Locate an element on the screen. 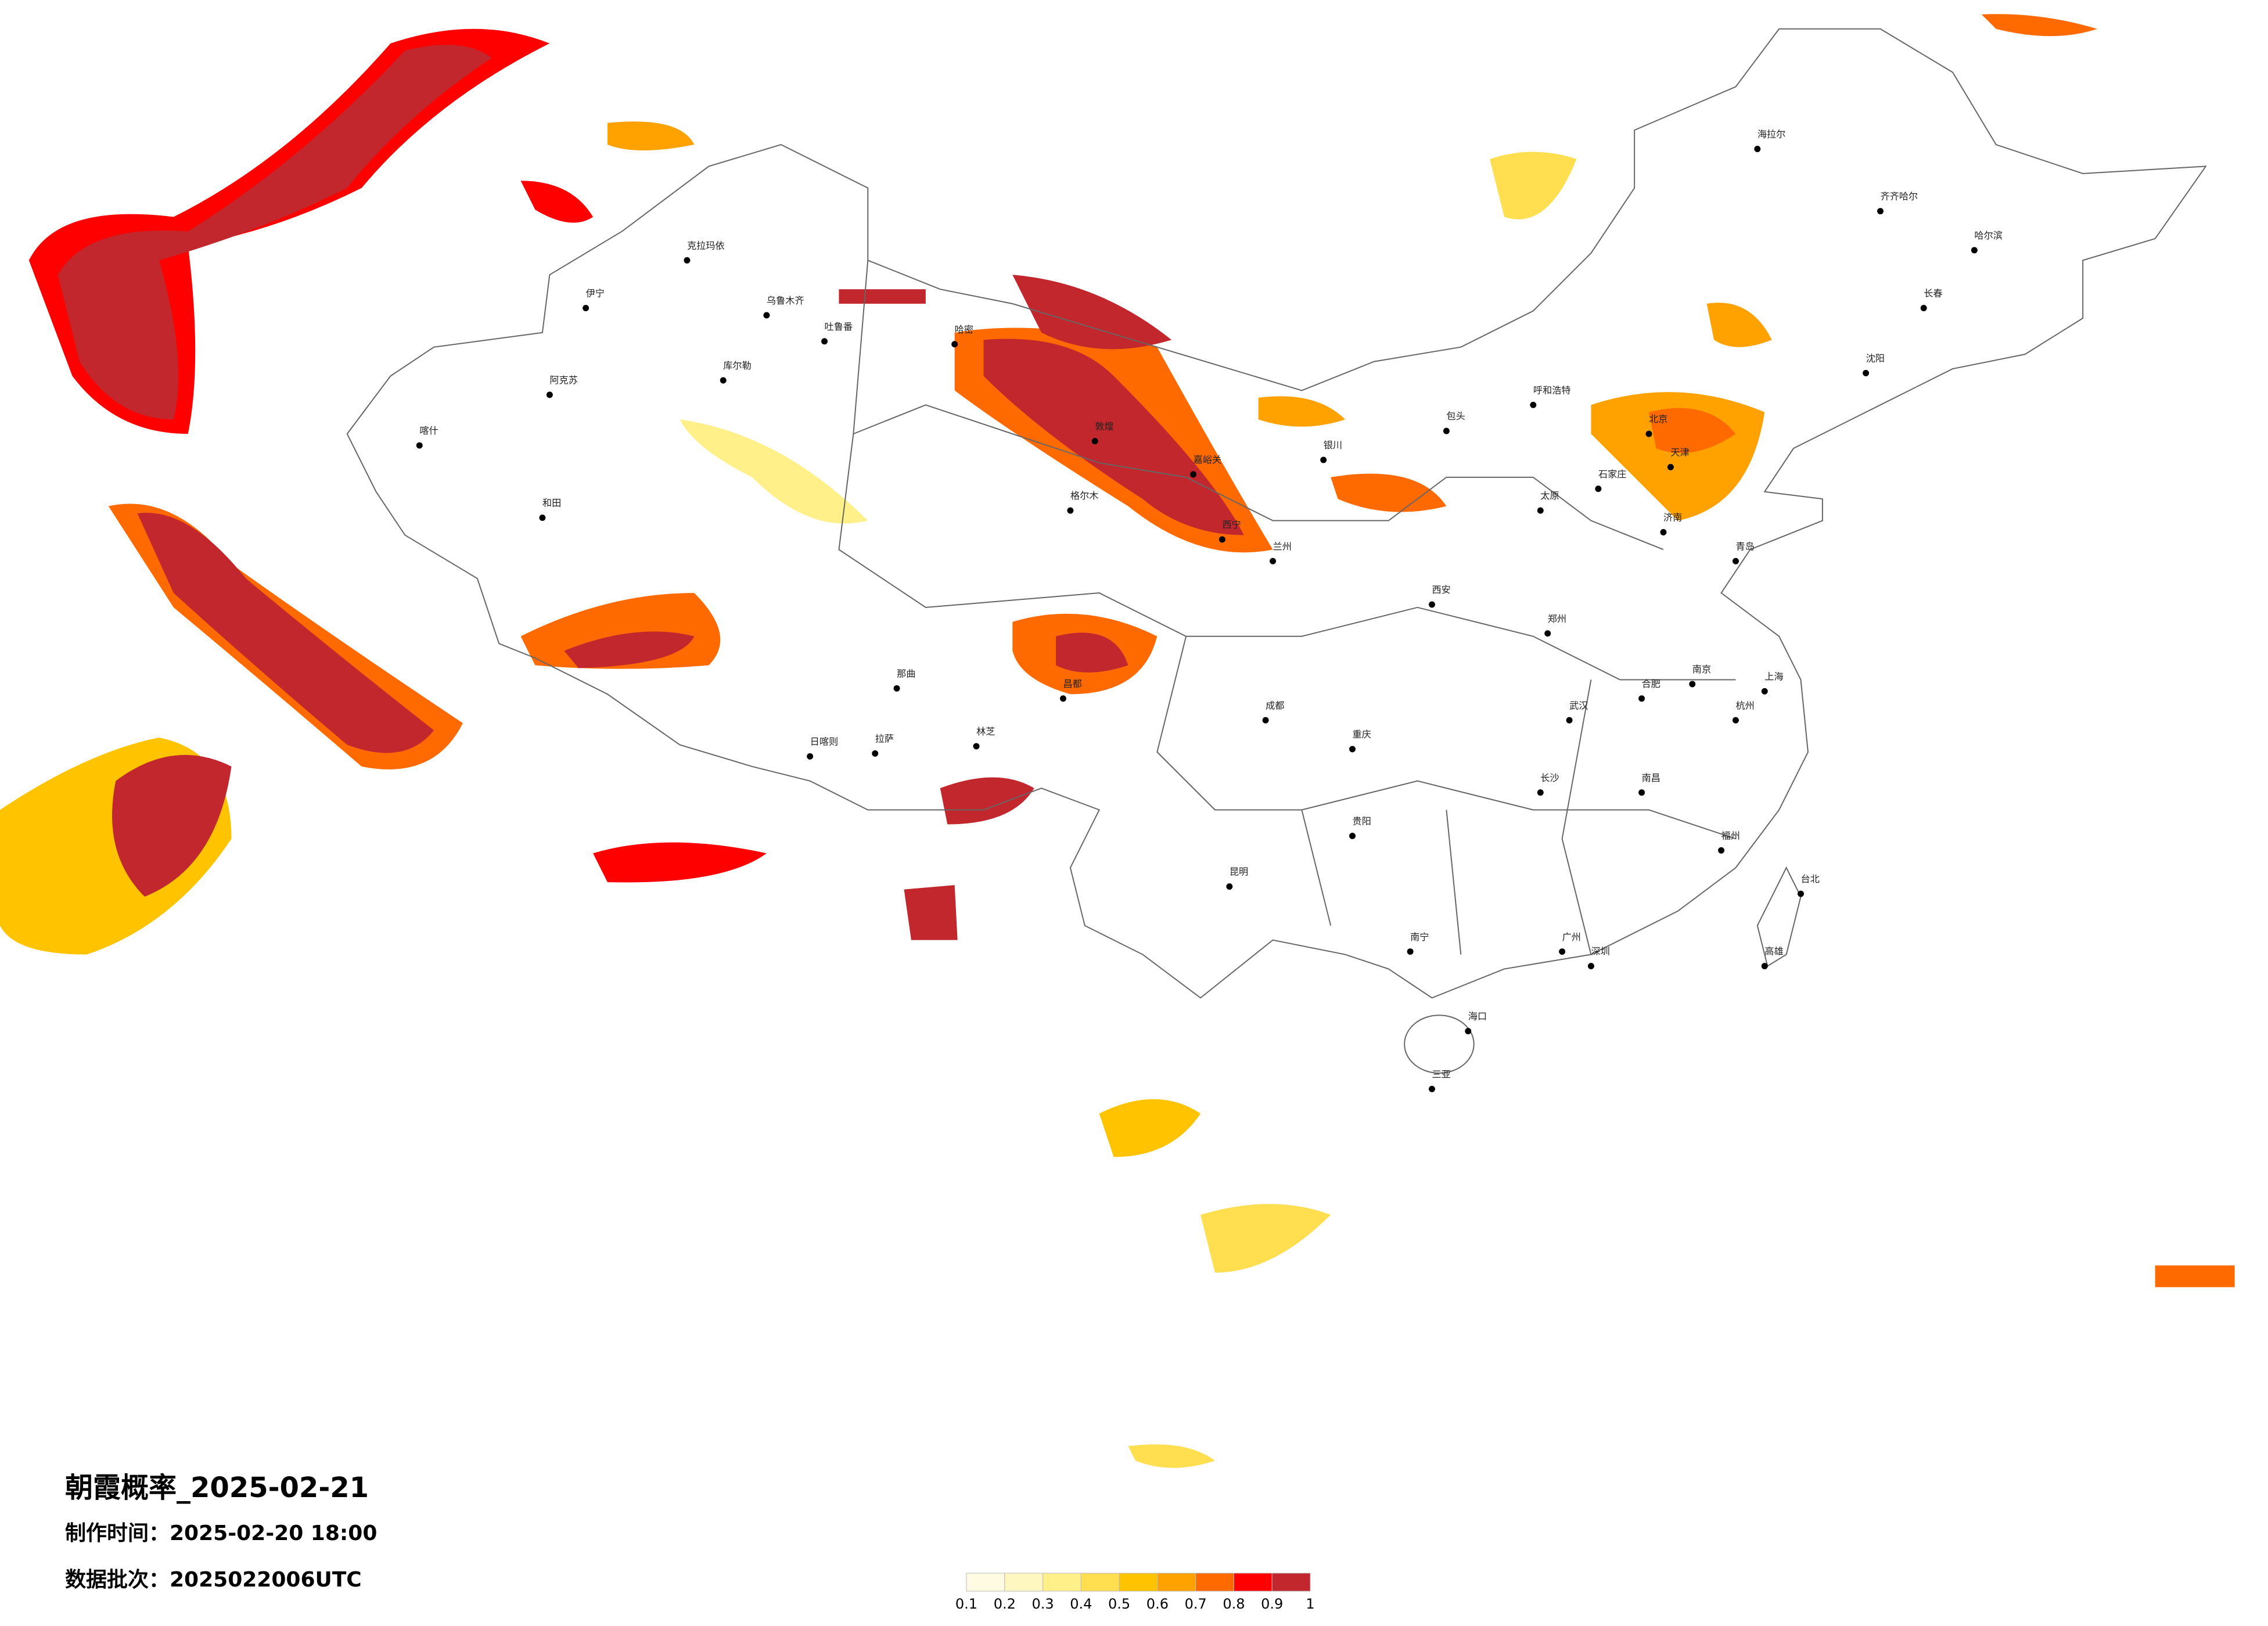 The image size is (2268, 1626). city-label: 武汉 is located at coordinates (1578, 706).